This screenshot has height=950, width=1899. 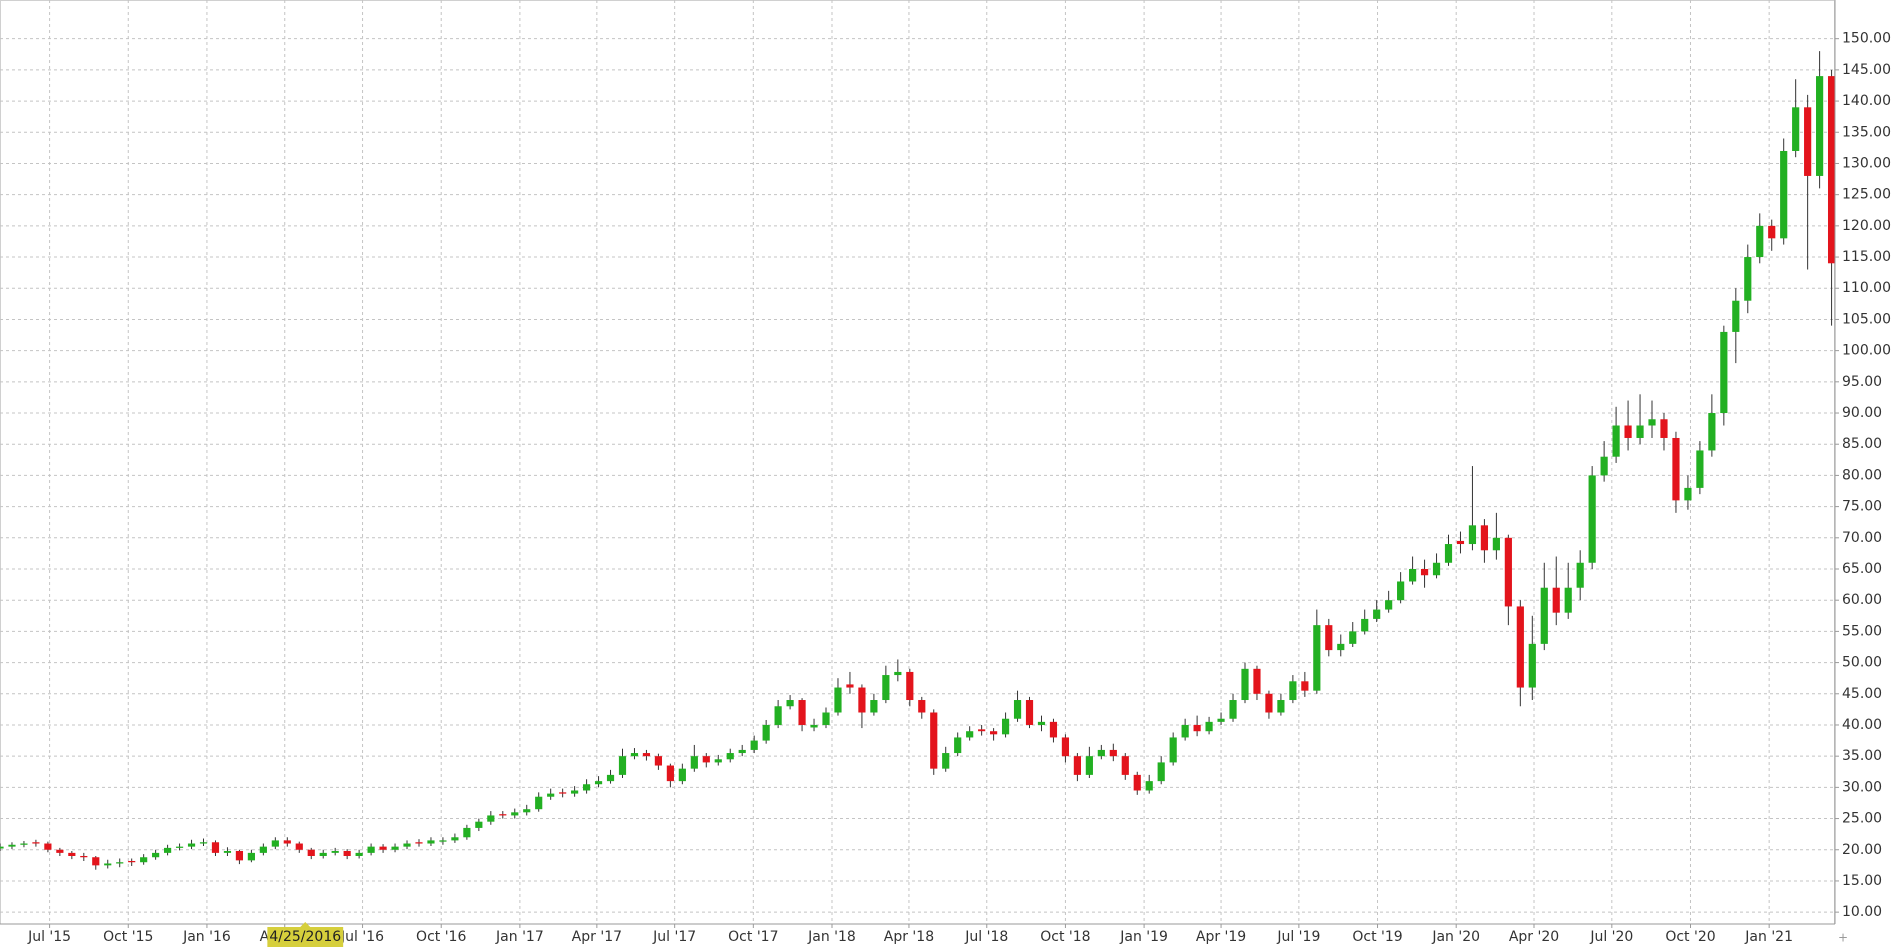 What do you see at coordinates (909, 937) in the screenshot?
I see `x-tick-label: Apr '18` at bounding box center [909, 937].